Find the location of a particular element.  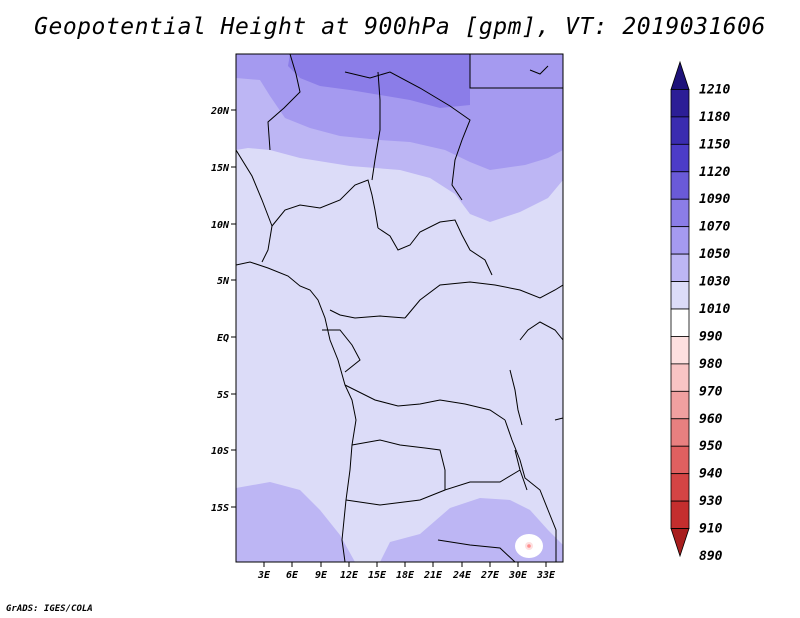

colorbar-label: 1180 is located at coordinates (714, 117).